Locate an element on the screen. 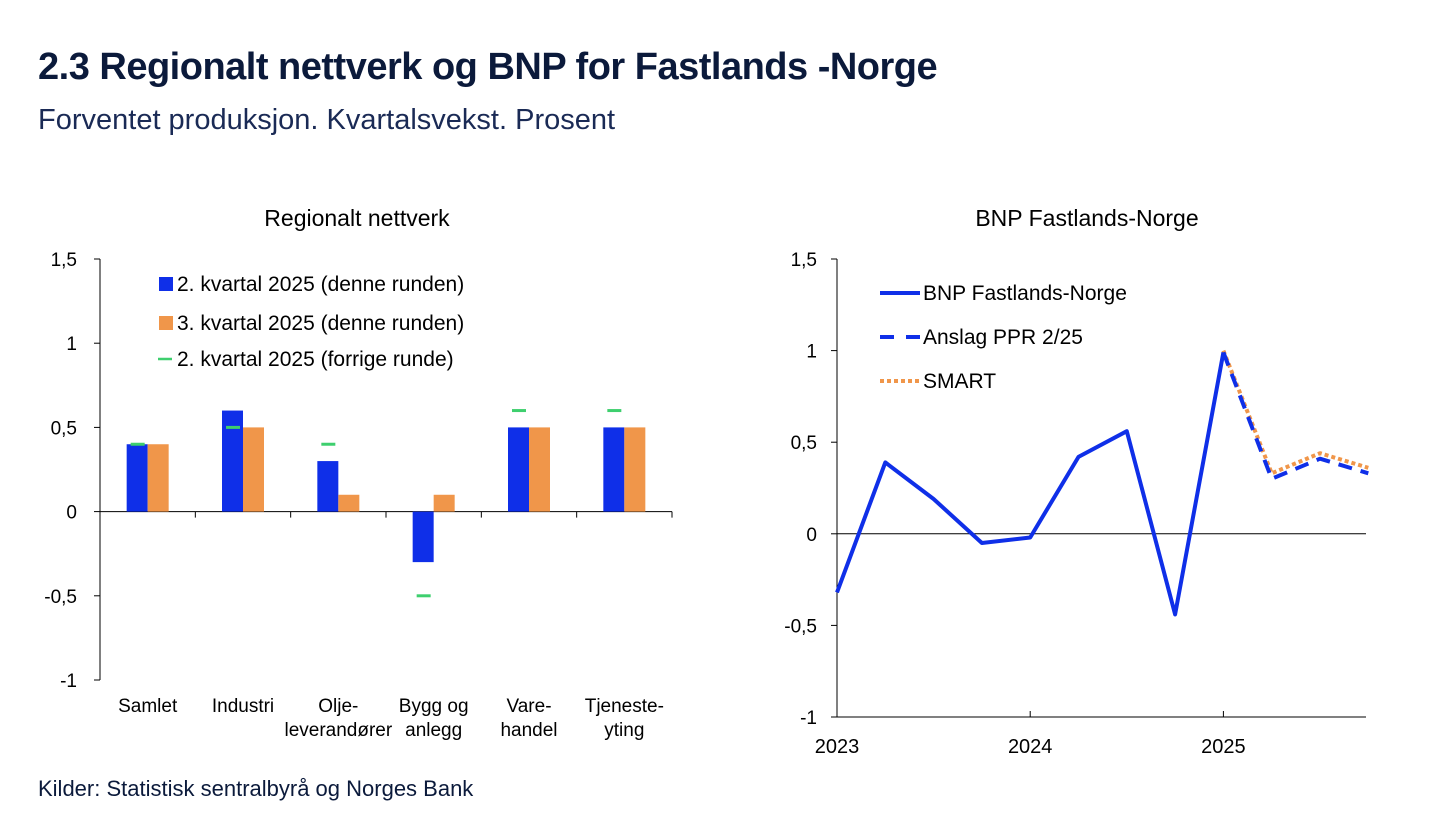  legend-label: 2. kvartal 2025 (forrige runde) is located at coordinates (315, 359).